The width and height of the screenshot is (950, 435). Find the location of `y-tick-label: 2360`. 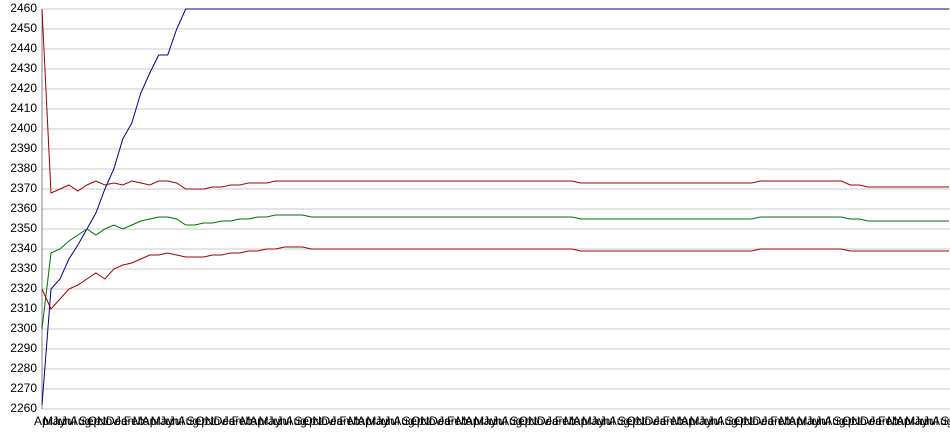

y-tick-label: 2360 is located at coordinates (23, 208).